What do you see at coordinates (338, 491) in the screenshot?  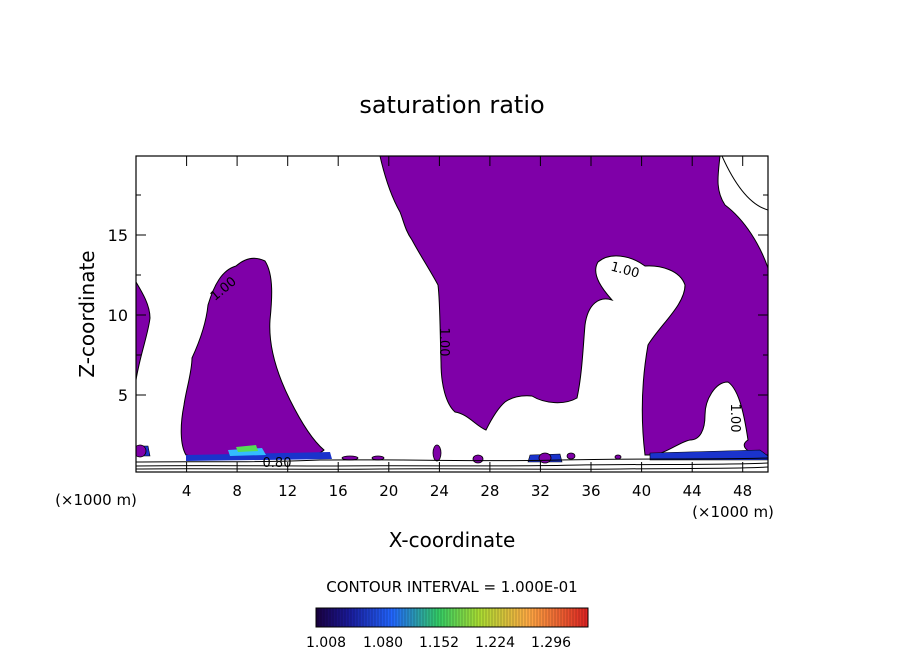 I see `x-tick-label: 16` at bounding box center [338, 491].